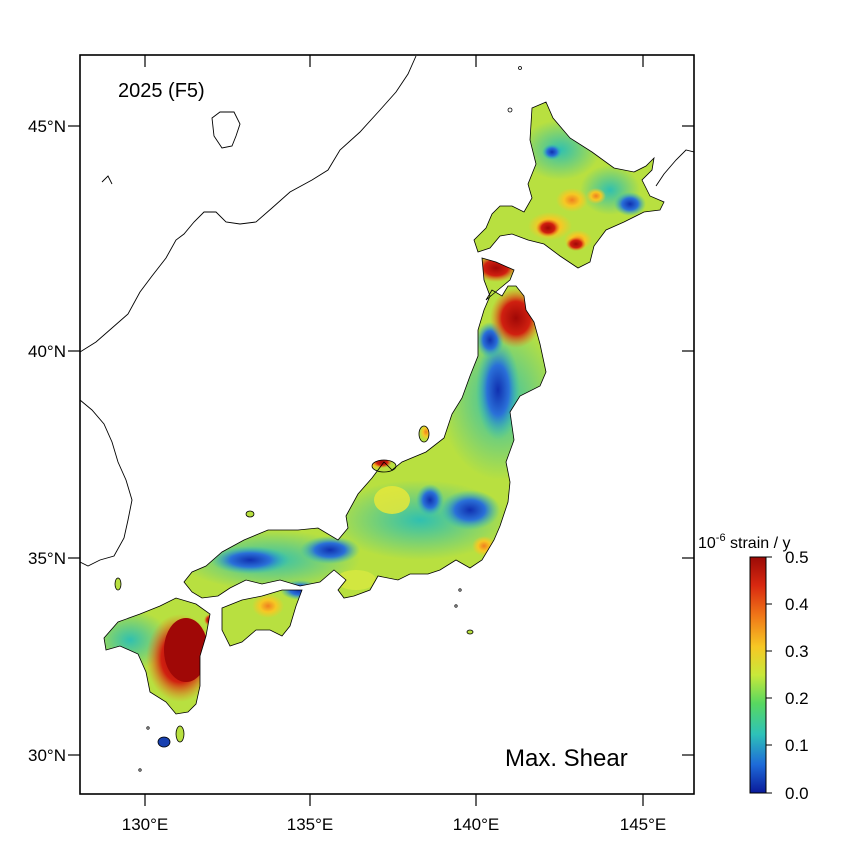 The width and height of the screenshot is (850, 860). What do you see at coordinates (744, 542) in the screenshot?
I see `colorbar-title: 10-6 strain / y` at bounding box center [744, 542].